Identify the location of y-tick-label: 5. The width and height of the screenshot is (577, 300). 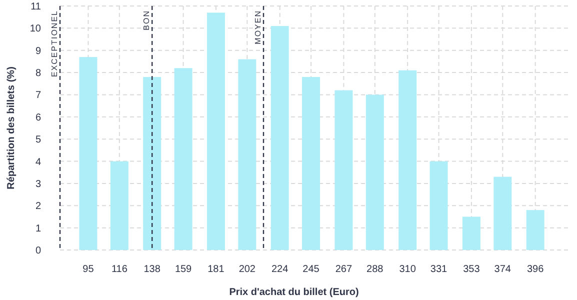
(38, 140).